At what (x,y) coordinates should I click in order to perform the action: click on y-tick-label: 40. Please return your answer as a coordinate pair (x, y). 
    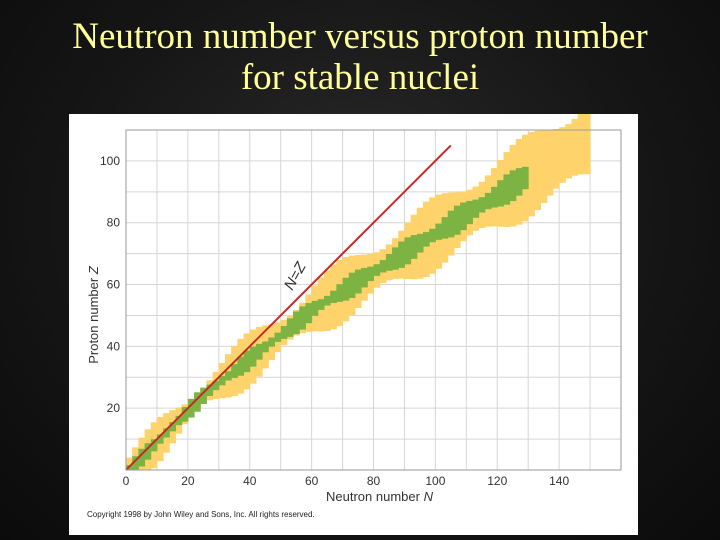
    Looking at the image, I should click on (114, 346).